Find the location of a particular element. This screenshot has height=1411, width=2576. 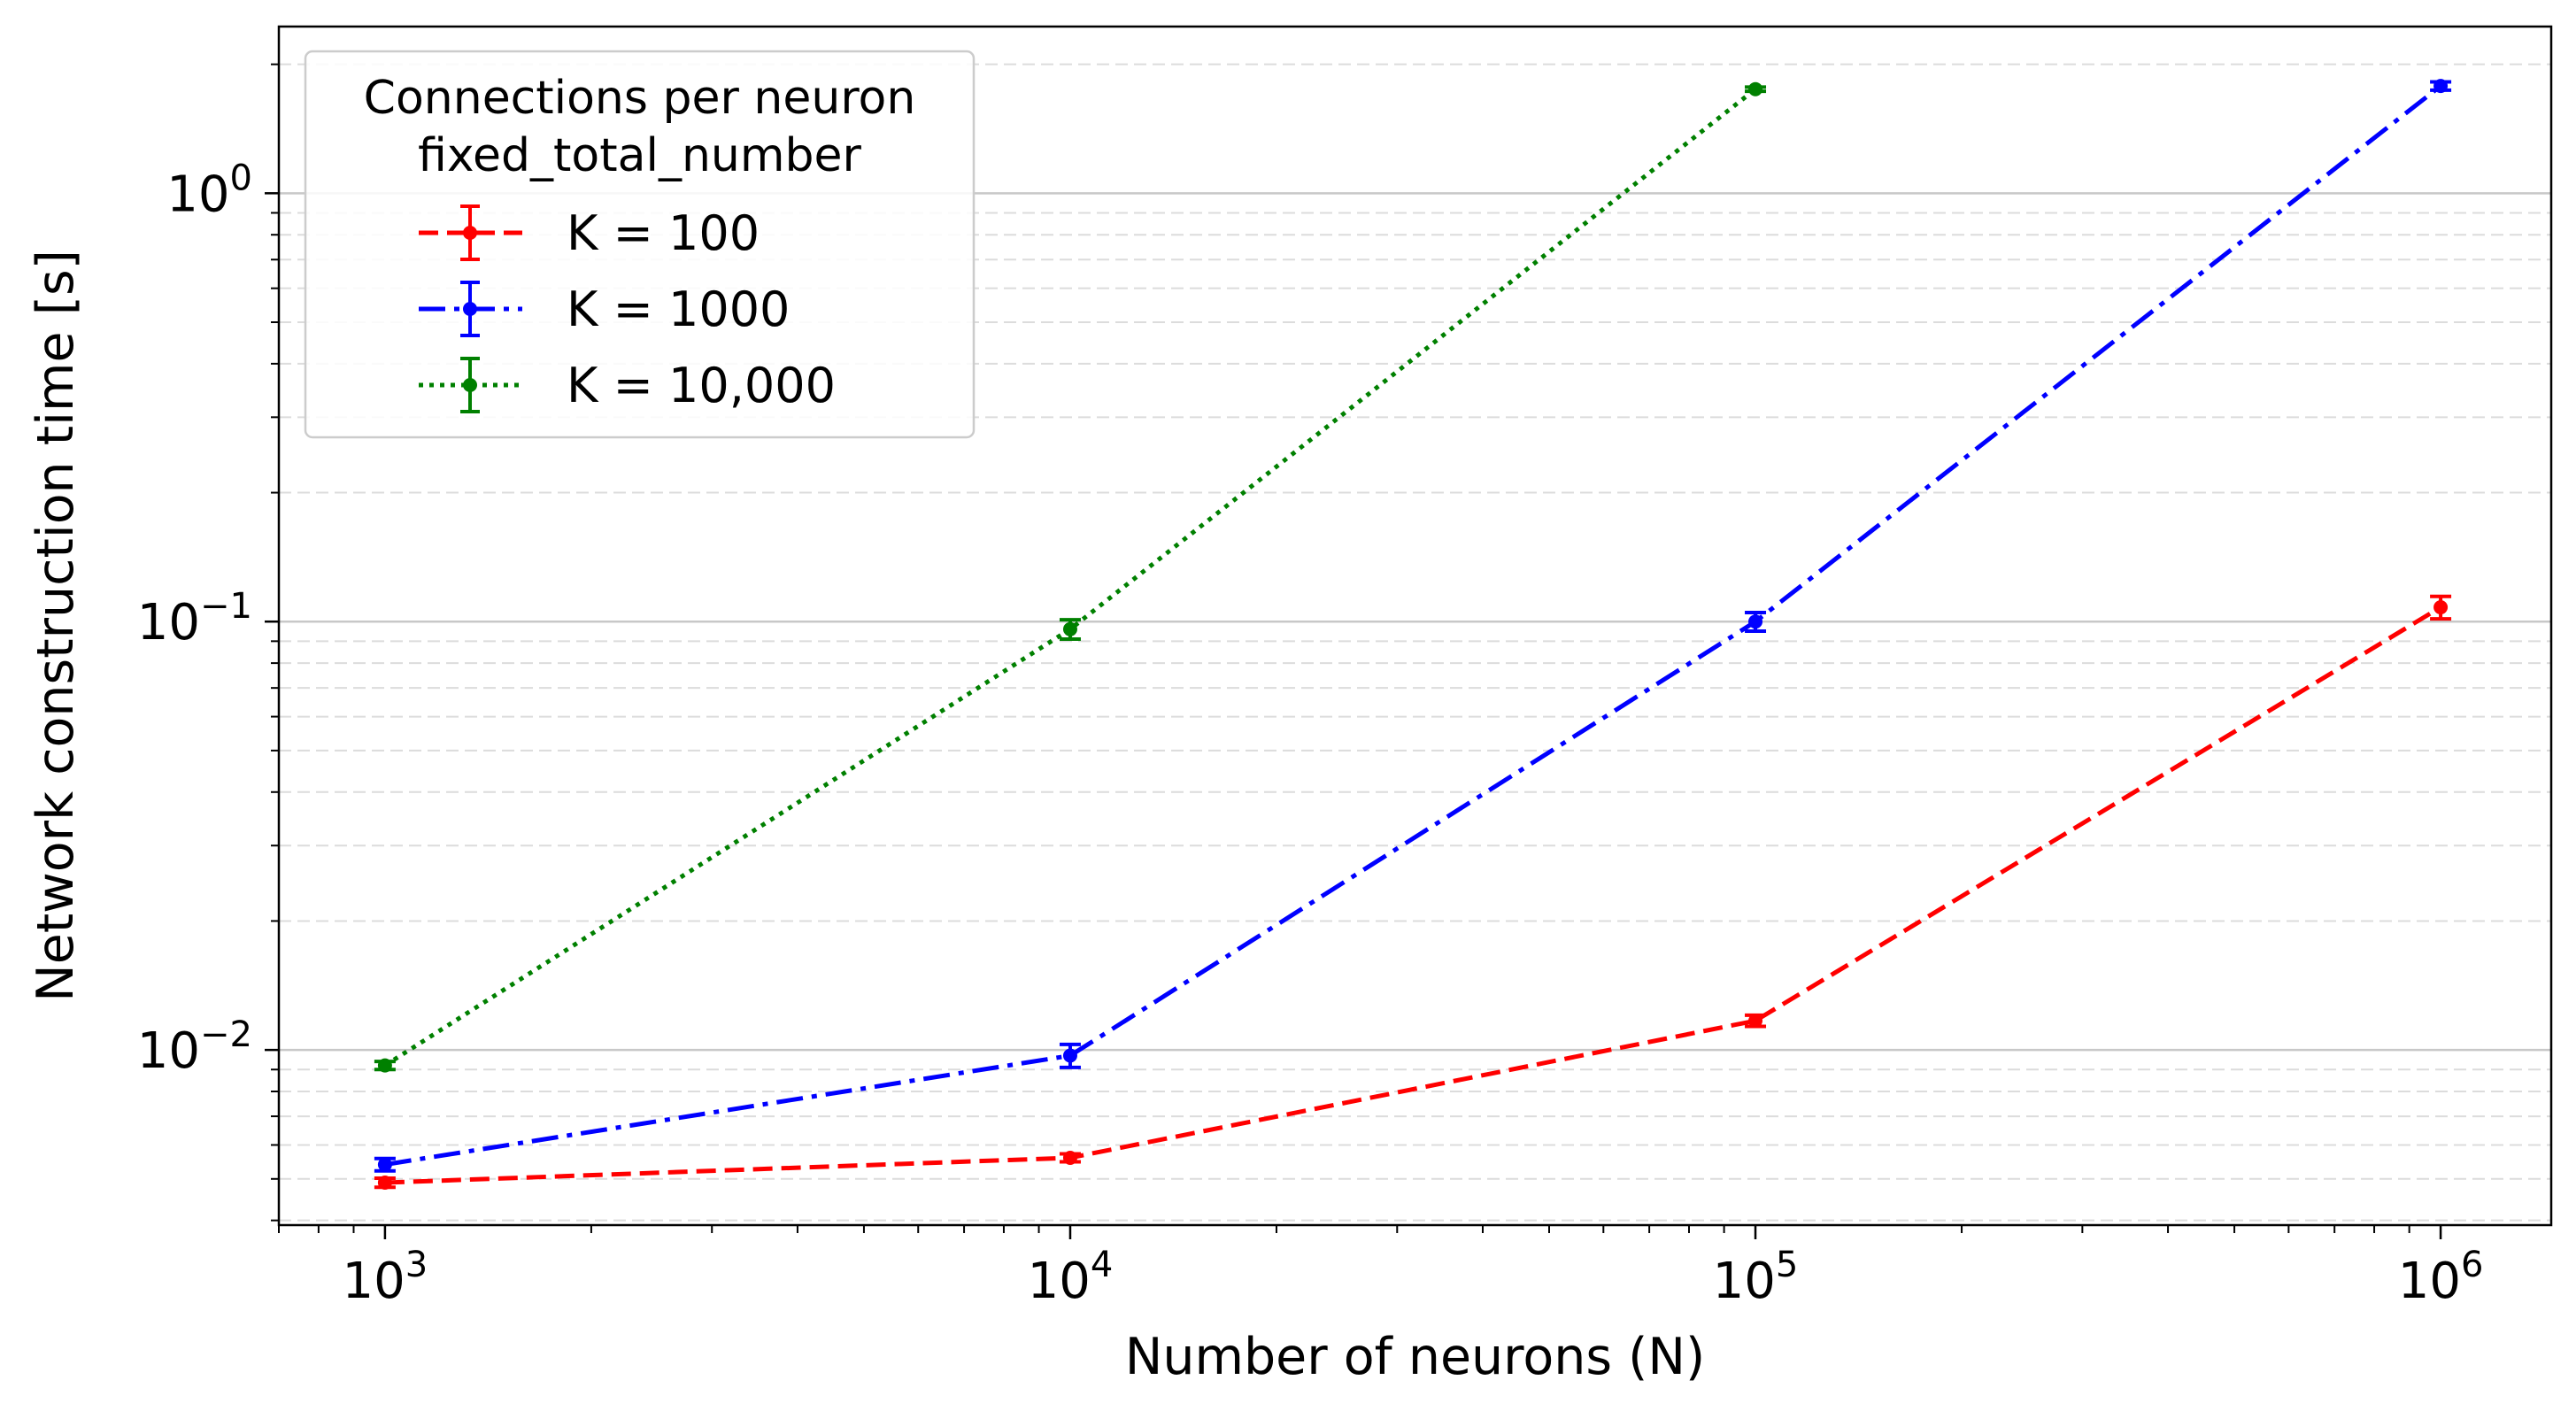

x-tick-label: 104 is located at coordinates (1071, 1277).